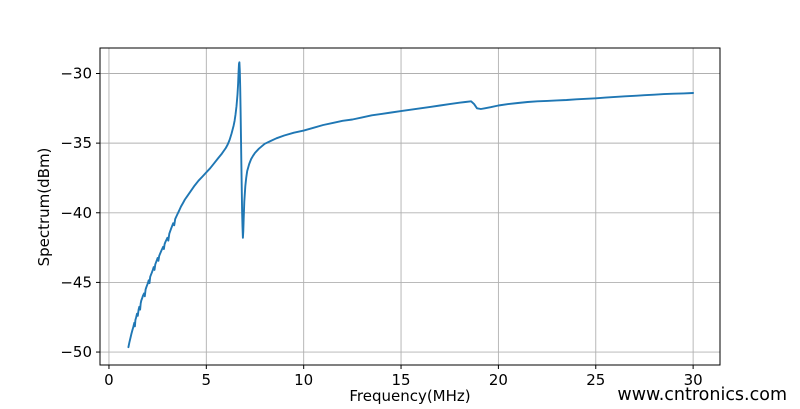  I want to click on y-tick-label: −35, so click(76, 143).